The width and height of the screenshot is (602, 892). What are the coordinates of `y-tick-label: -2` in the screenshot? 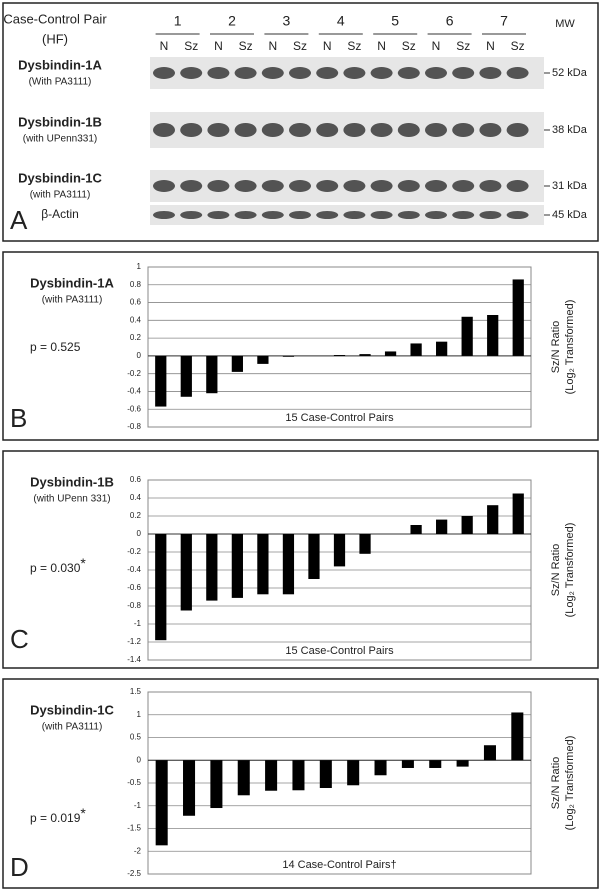 It's located at (138, 850).